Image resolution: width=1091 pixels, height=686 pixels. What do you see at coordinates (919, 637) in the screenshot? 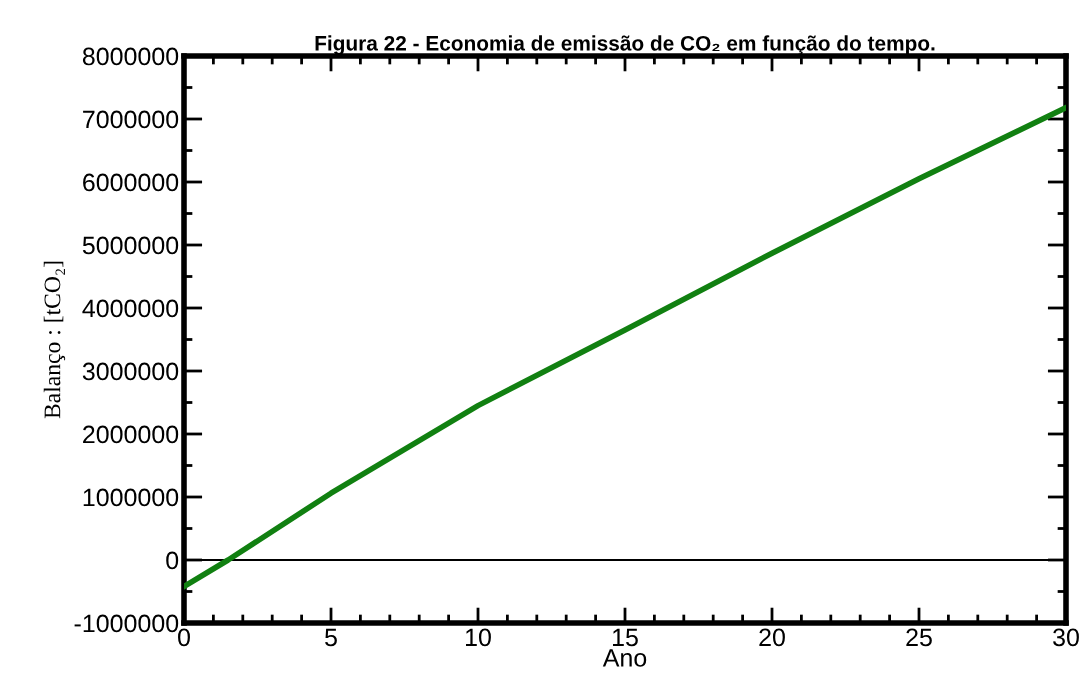
I see `x-tick-label: 25` at bounding box center [919, 637].